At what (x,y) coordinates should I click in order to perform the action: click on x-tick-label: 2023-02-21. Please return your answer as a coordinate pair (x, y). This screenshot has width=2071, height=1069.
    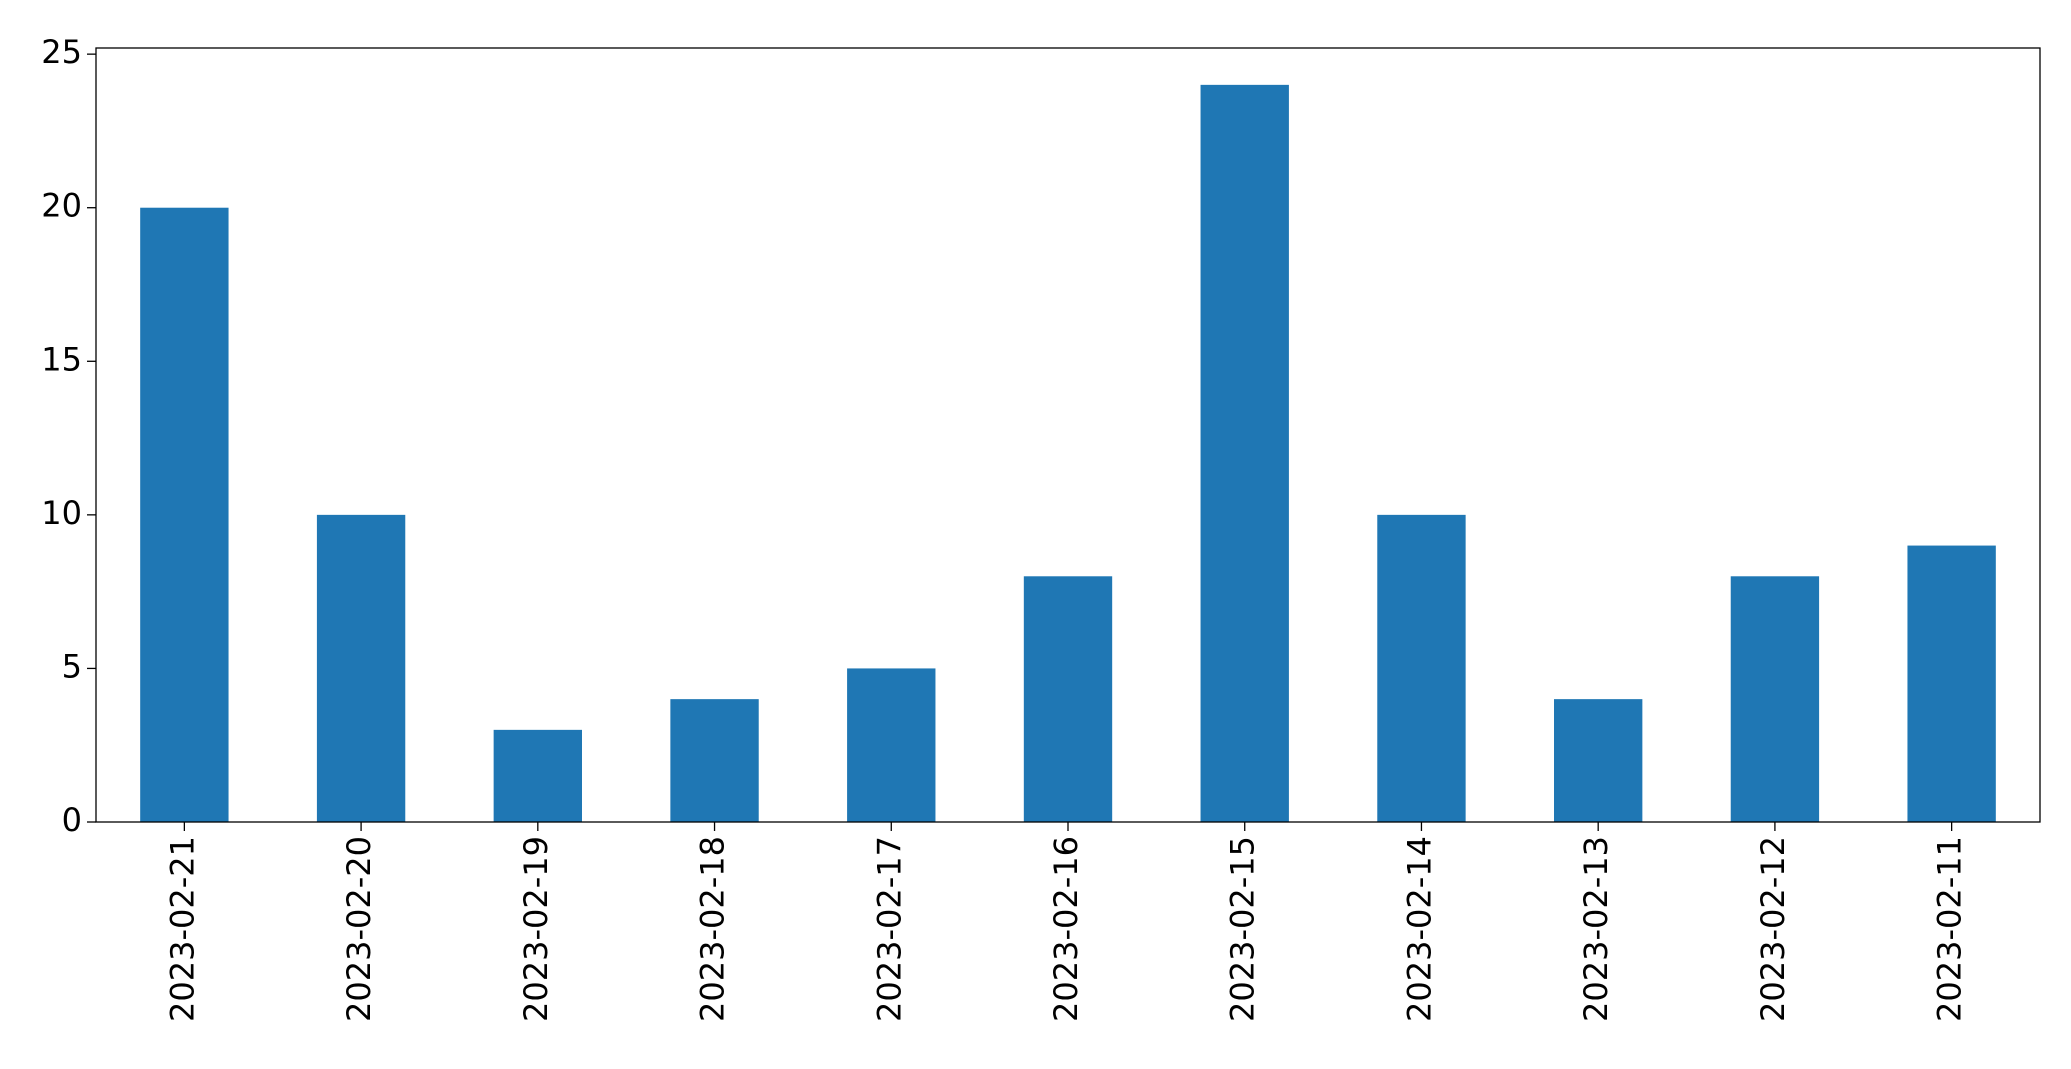
    Looking at the image, I should click on (182, 929).